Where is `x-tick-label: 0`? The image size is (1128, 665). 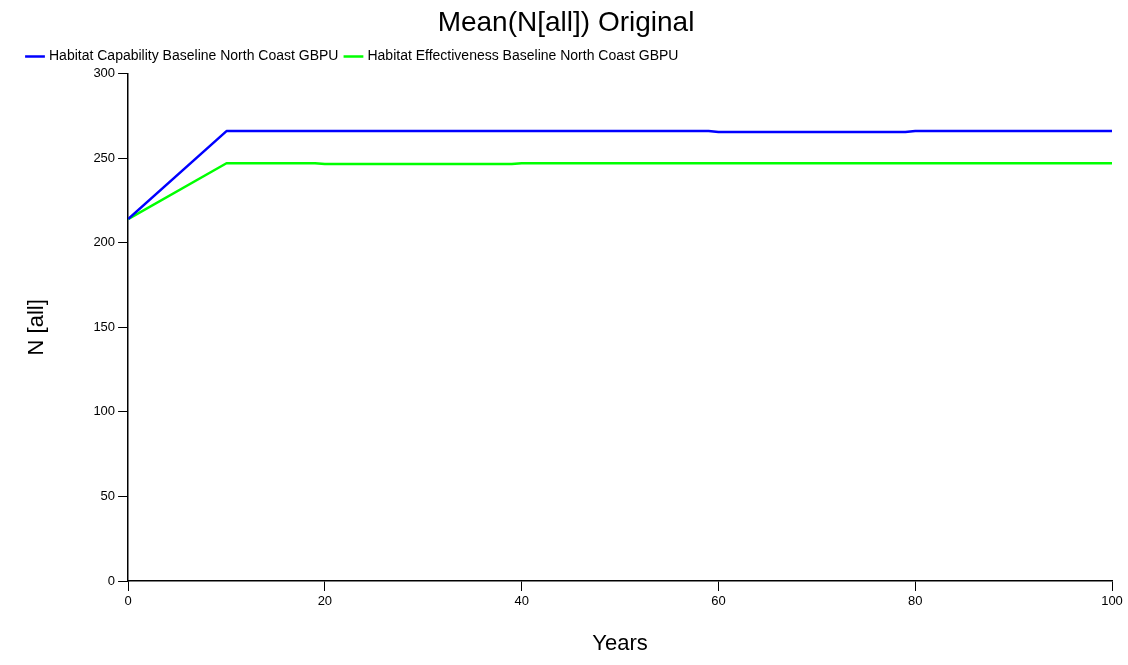 x-tick-label: 0 is located at coordinates (128, 601).